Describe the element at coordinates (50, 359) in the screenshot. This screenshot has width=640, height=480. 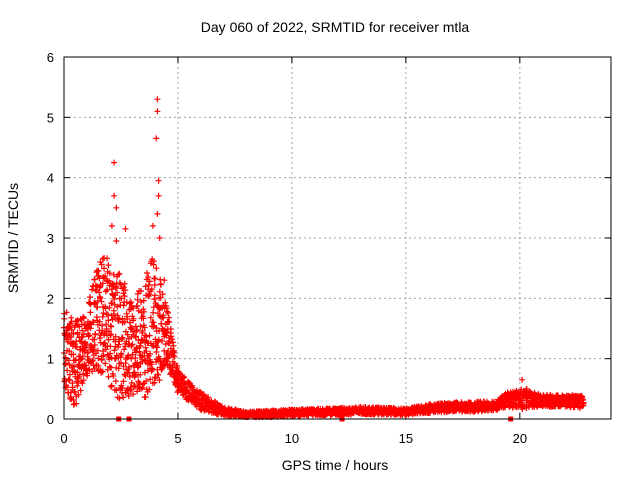
I see `y-tick-label: 1` at that location.